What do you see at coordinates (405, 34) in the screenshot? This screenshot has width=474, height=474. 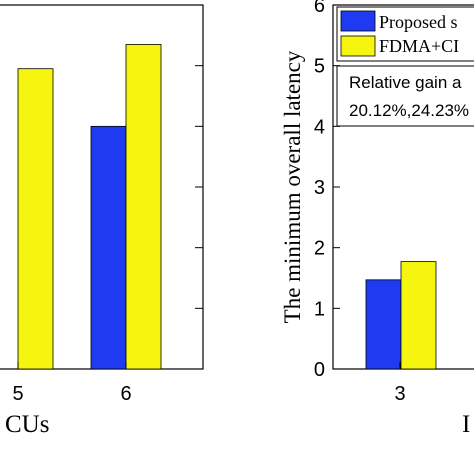 I see `legend: Proposed s FDMA+CI` at bounding box center [405, 34].